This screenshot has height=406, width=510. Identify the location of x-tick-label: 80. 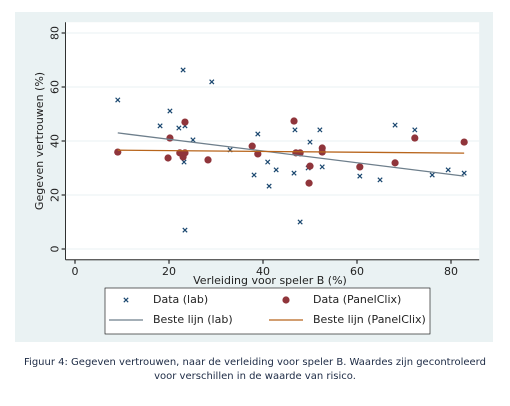
(451, 271).